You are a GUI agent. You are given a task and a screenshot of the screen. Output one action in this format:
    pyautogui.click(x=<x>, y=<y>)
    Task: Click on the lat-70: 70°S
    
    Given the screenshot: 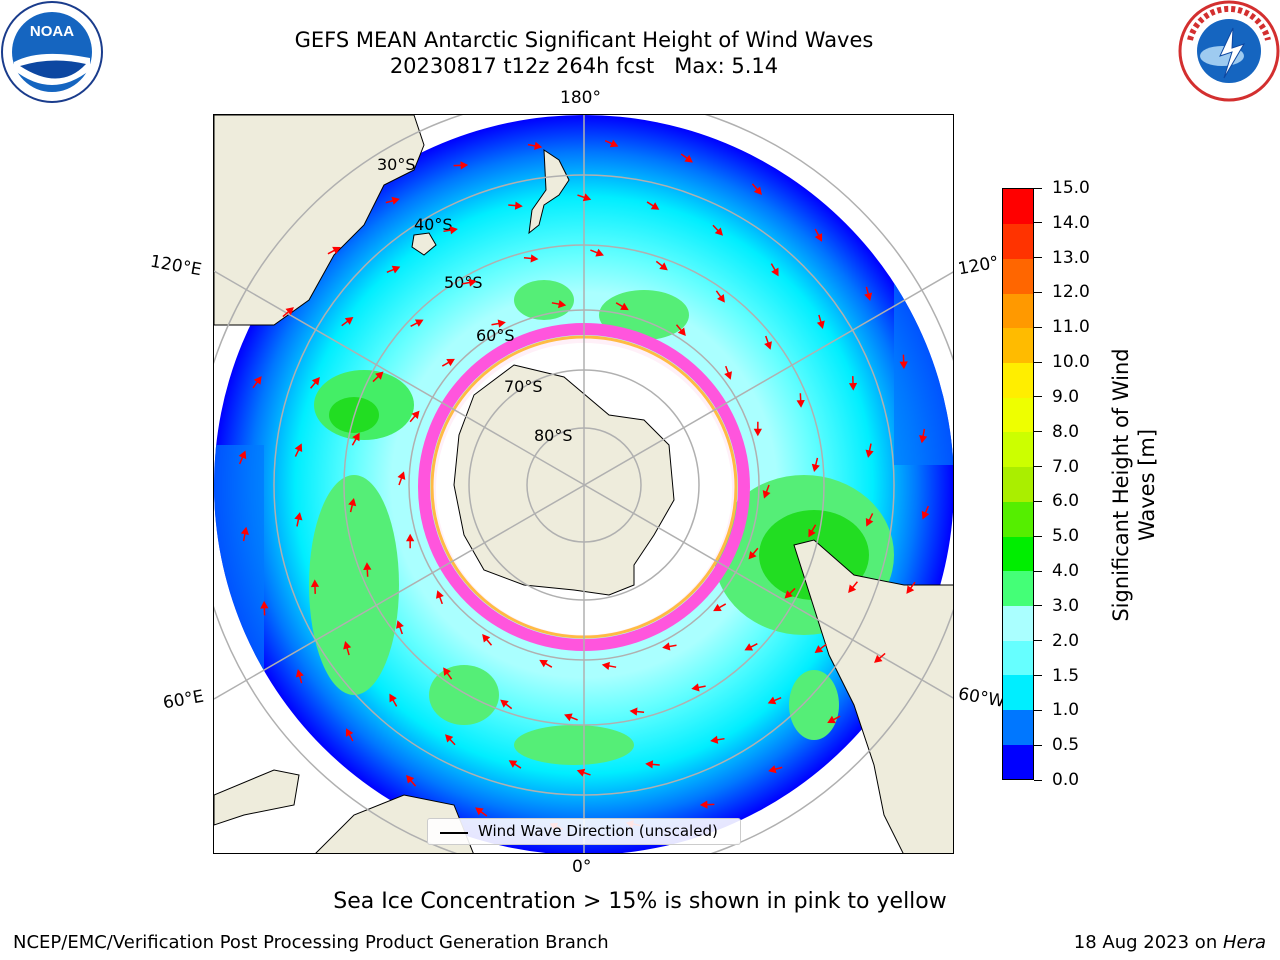 What is the action you would take?
    pyautogui.click(x=523, y=386)
    